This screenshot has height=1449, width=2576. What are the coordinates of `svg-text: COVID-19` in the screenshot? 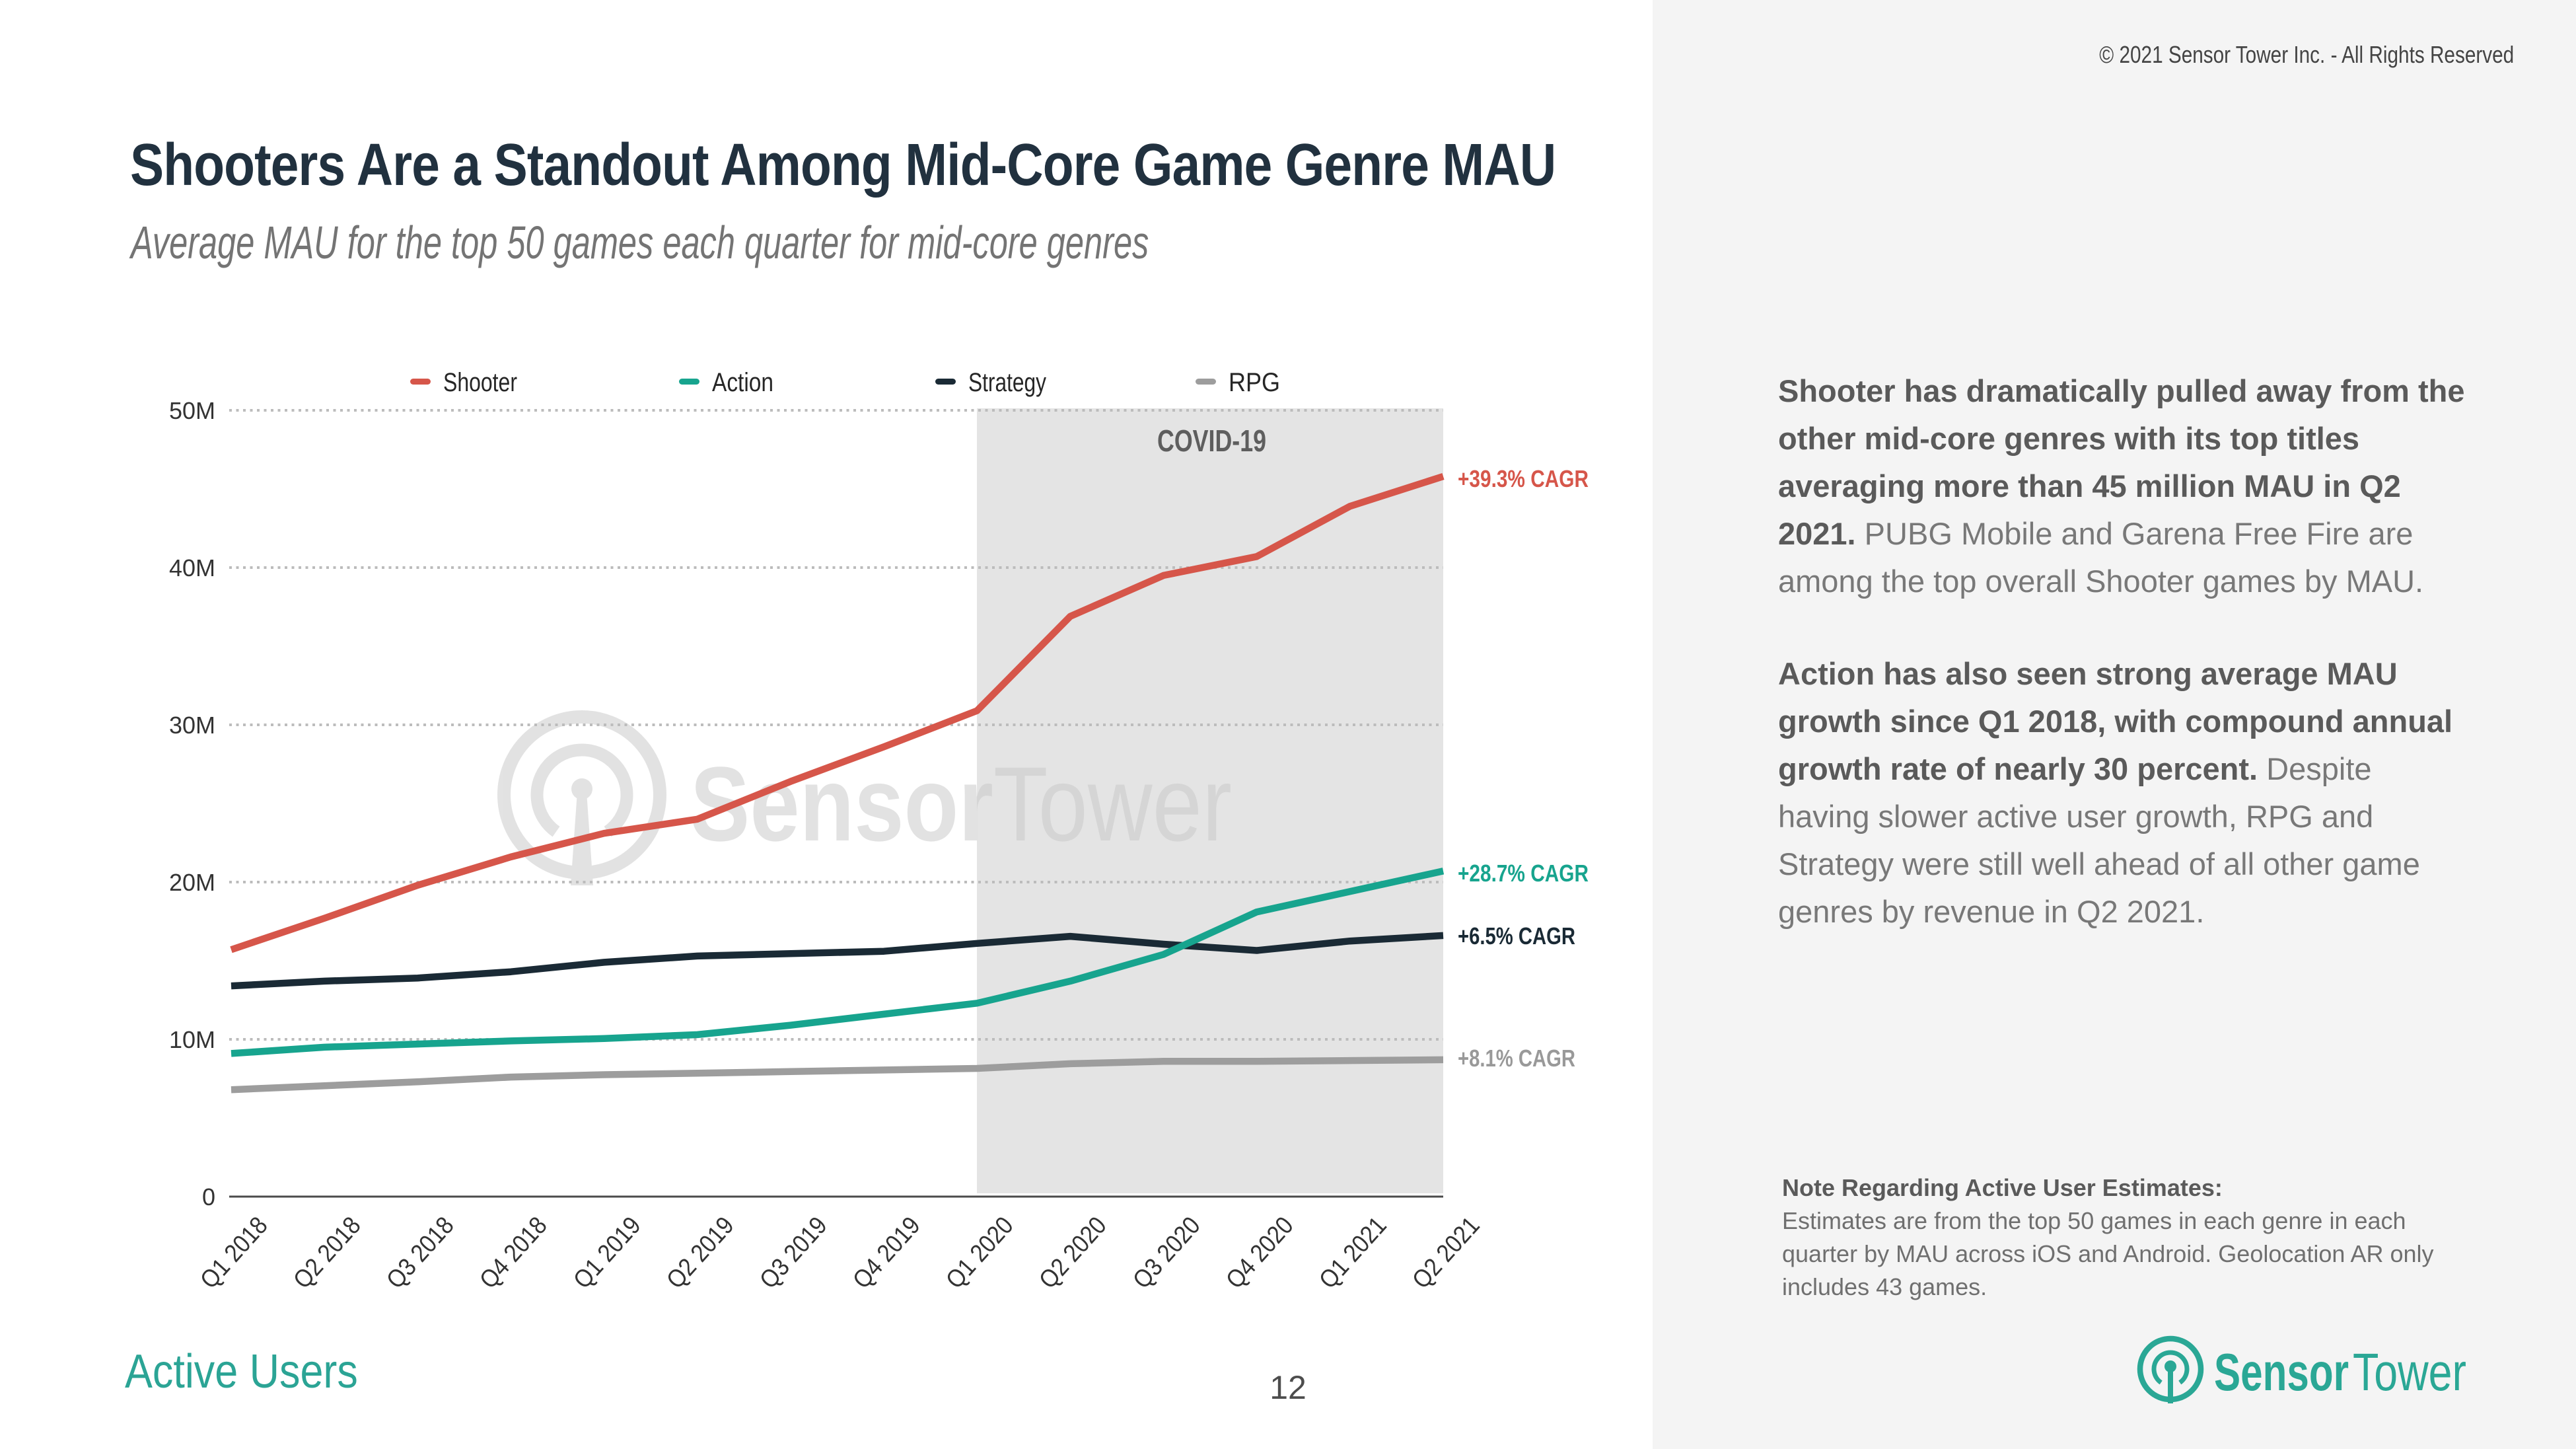 It's located at (1212, 441).